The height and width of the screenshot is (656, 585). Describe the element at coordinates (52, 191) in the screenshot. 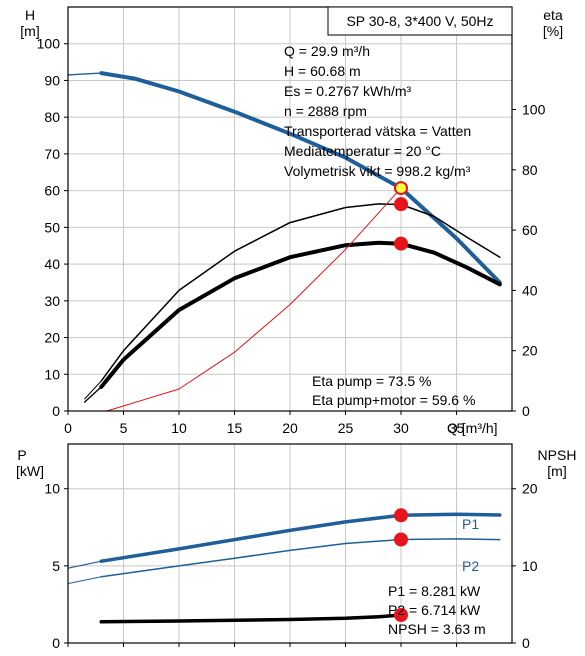

I see `top-left-tick-label: 60` at that location.